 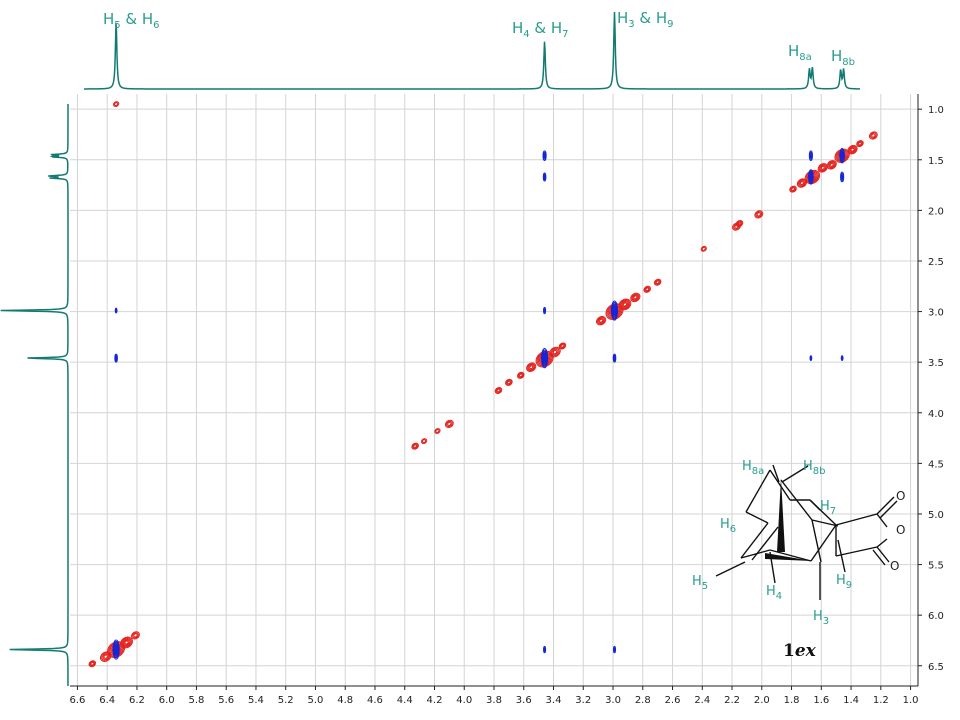 What do you see at coordinates (936, 566) in the screenshot?
I see `y-tick-label-9: 5.5` at bounding box center [936, 566].